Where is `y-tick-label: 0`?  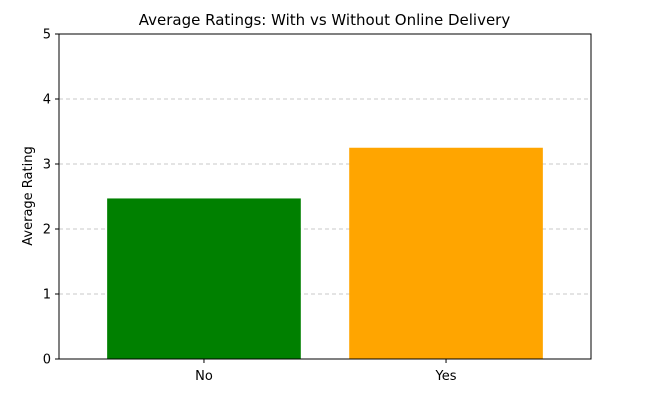 y-tick-label: 0 is located at coordinates (47, 360).